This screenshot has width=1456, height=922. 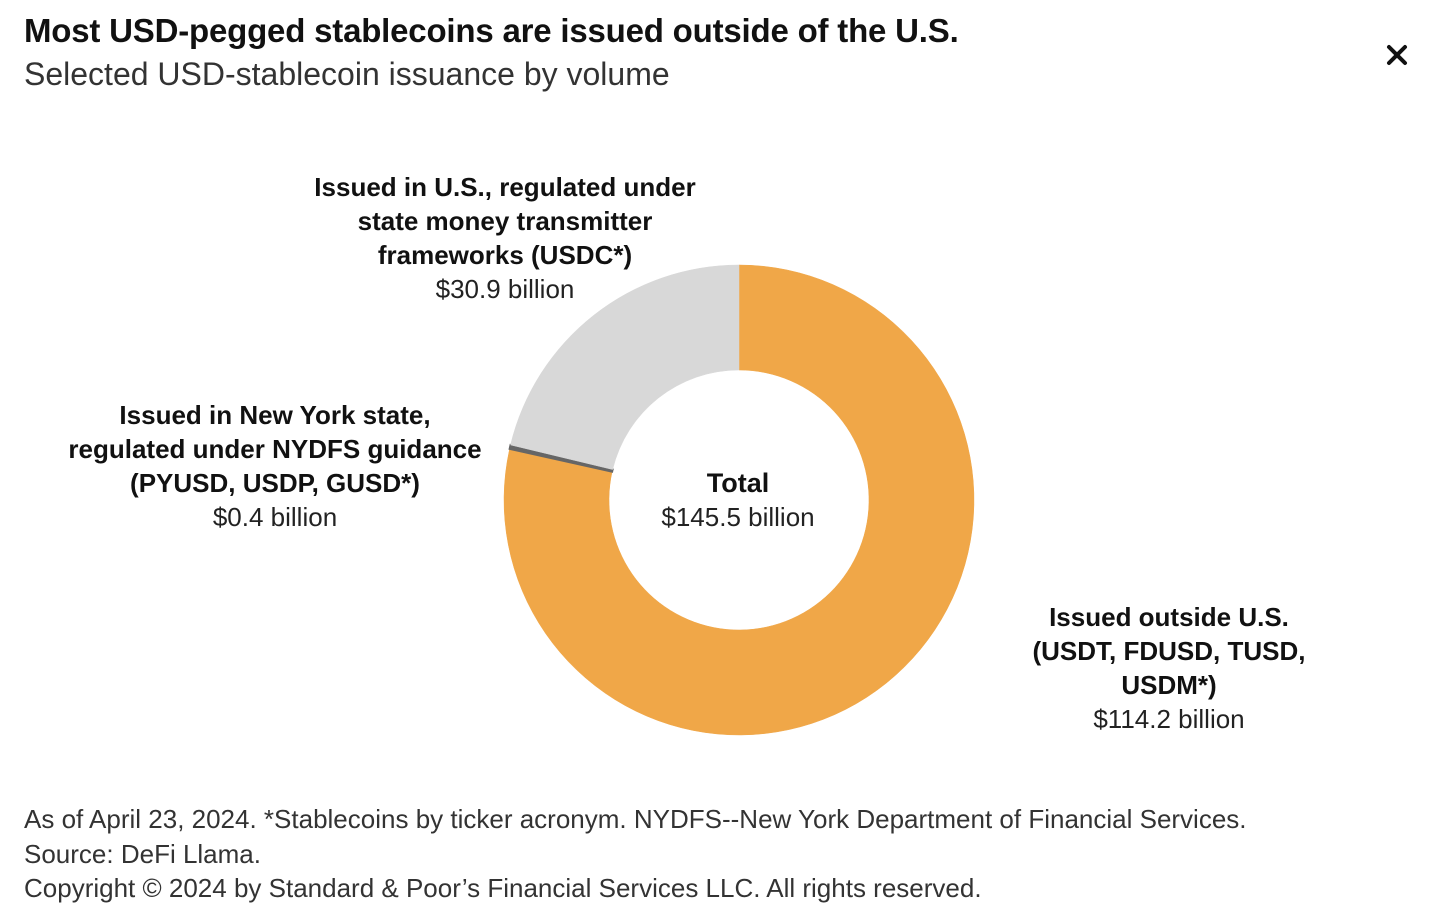 I want to click on total-value: $145.5 billion, so click(x=738, y=517).